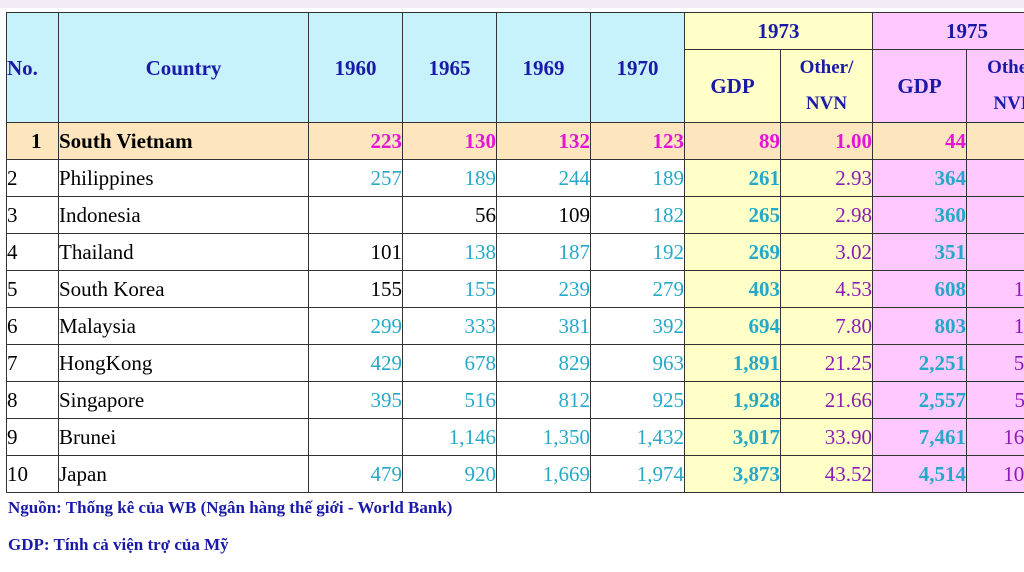 The image size is (1024, 572). I want to click on header-other-1975-line2: NVN, so click(1008, 103).